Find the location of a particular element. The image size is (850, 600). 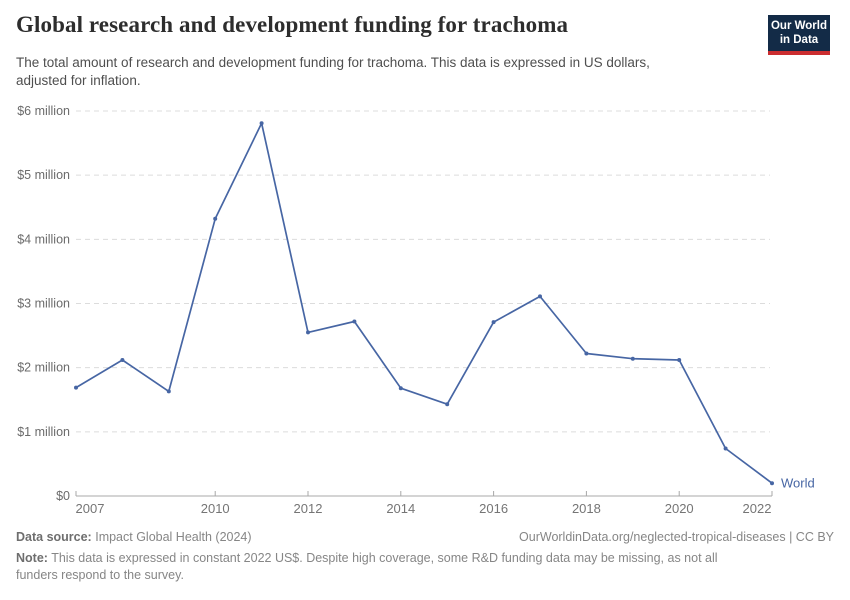

svg-text: World is located at coordinates (798, 483).